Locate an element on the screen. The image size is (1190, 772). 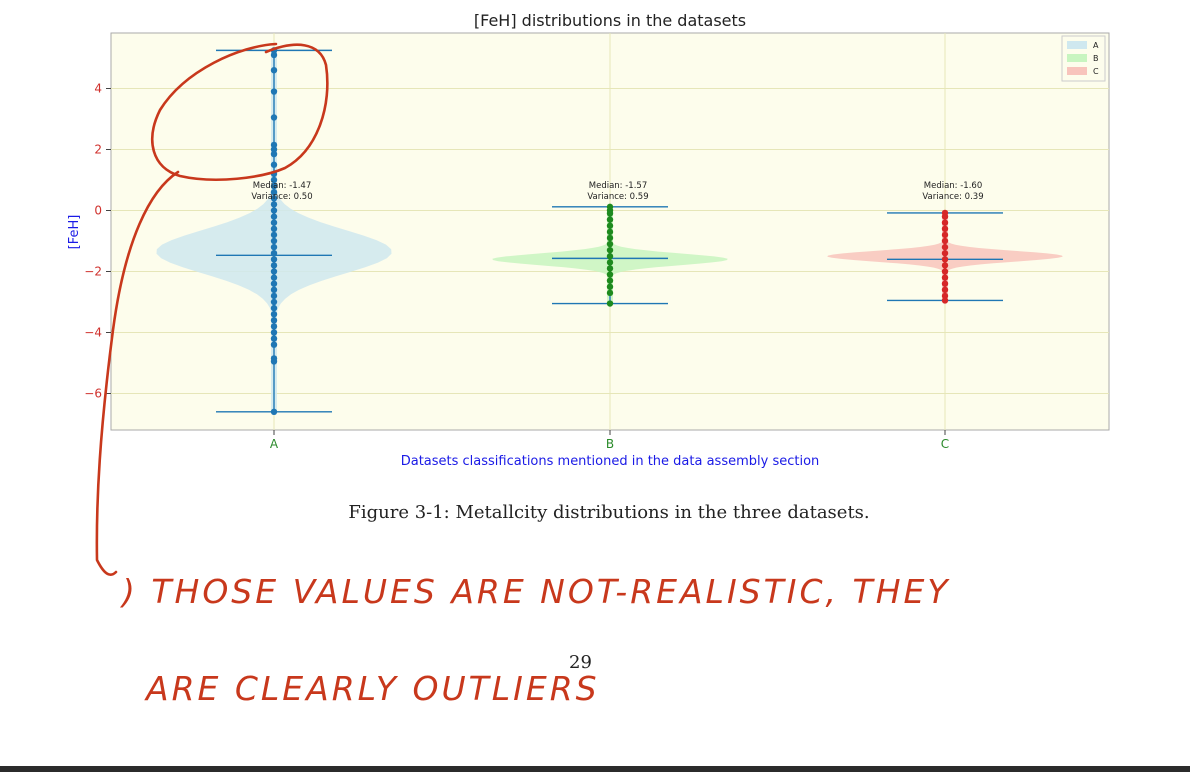
variance-annotation-c: Variance: 0.39 is located at coordinates (952, 197).